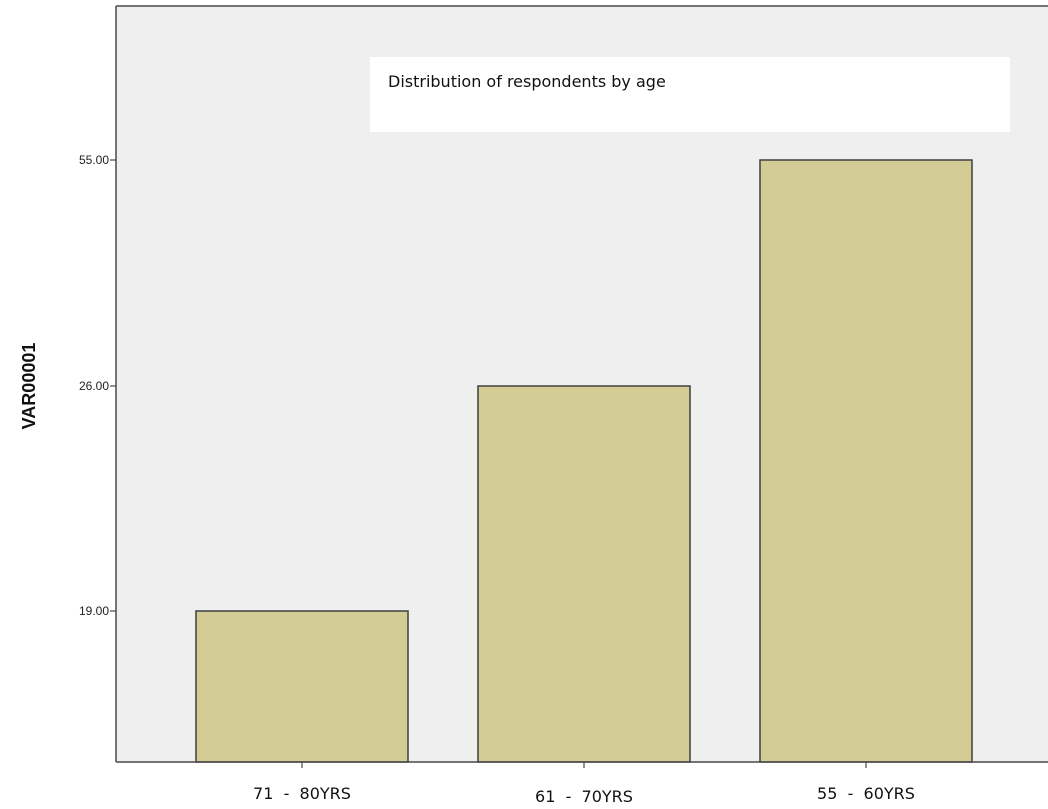 The width and height of the screenshot is (1048, 809). I want to click on y-axis-title: VAR00001, so click(29, 386).